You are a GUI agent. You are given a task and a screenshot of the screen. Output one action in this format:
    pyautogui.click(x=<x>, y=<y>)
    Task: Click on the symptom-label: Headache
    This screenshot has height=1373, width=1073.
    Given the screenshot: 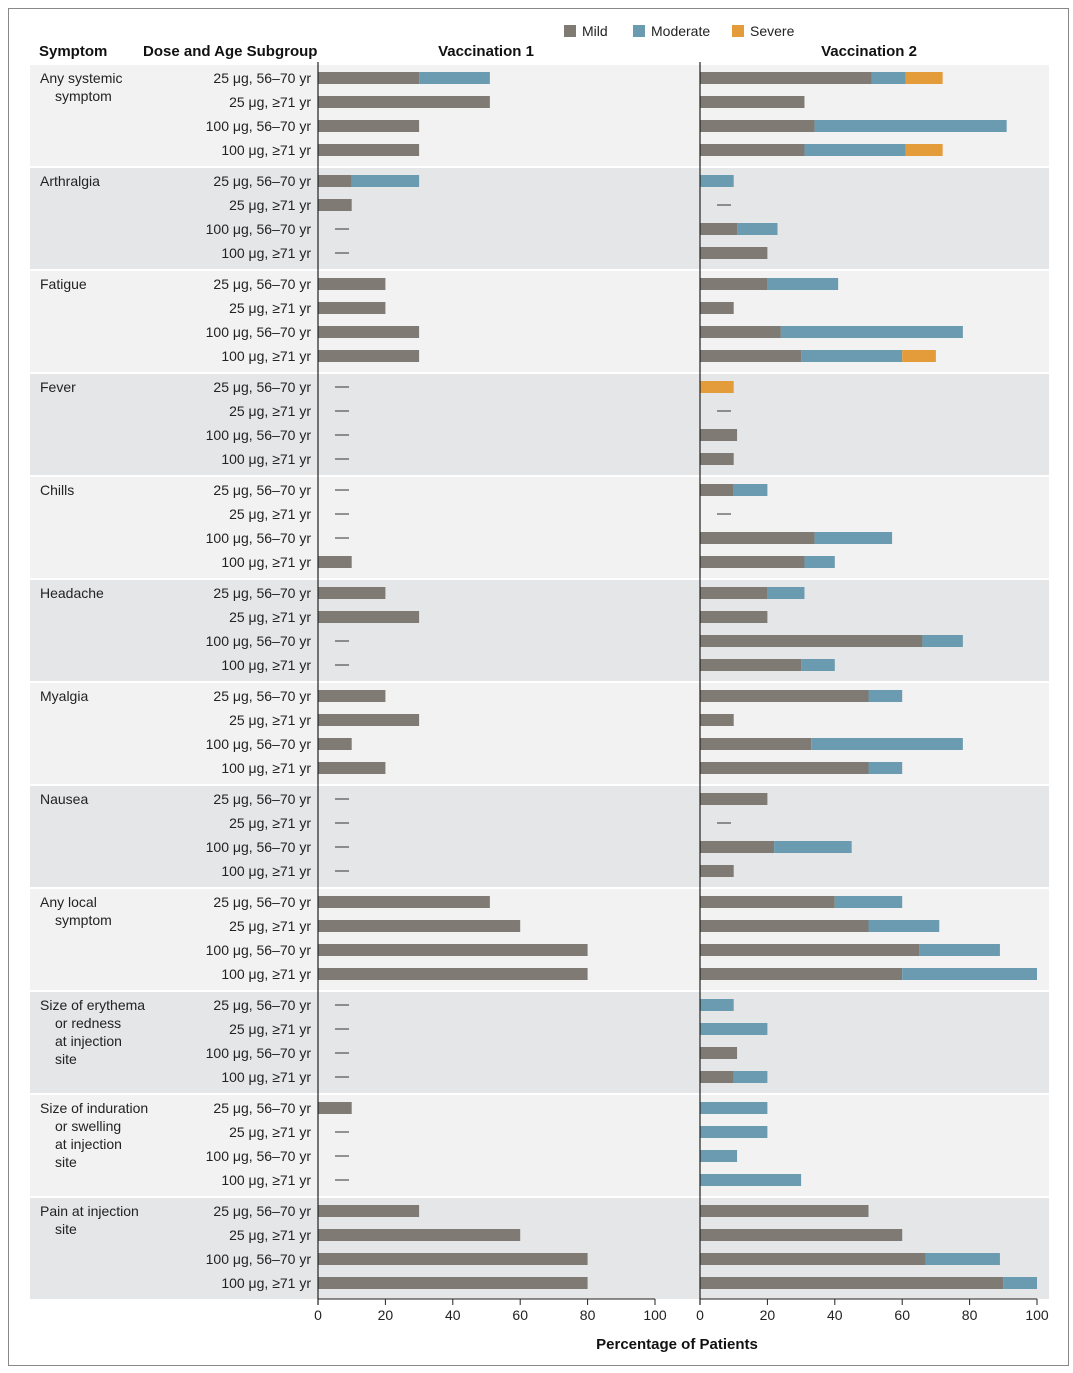 What is the action you would take?
    pyautogui.click(x=72, y=593)
    